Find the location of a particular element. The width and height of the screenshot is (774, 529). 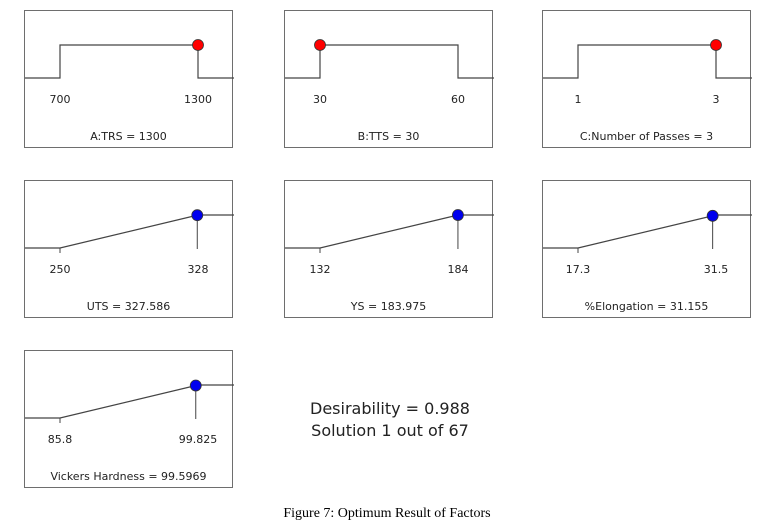

ramp-panel: 17.3 31.5 %Elongation = 31.155 is located at coordinates (647, 249).